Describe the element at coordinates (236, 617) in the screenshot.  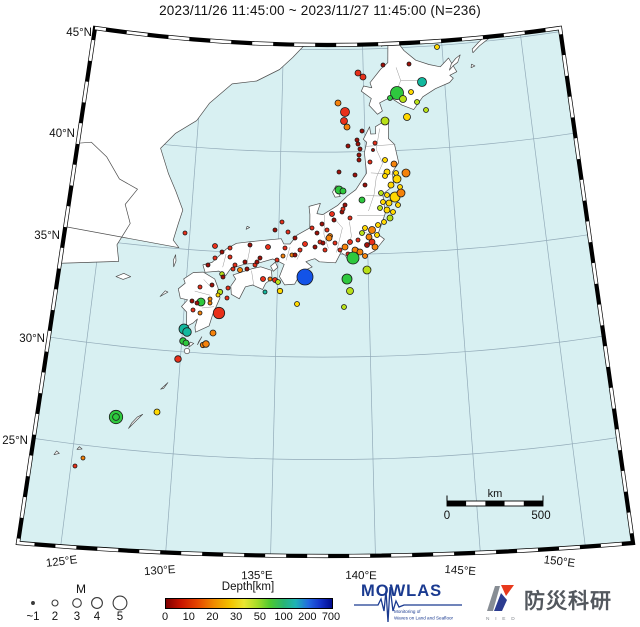
I see `depth-tick-label: 30` at that location.